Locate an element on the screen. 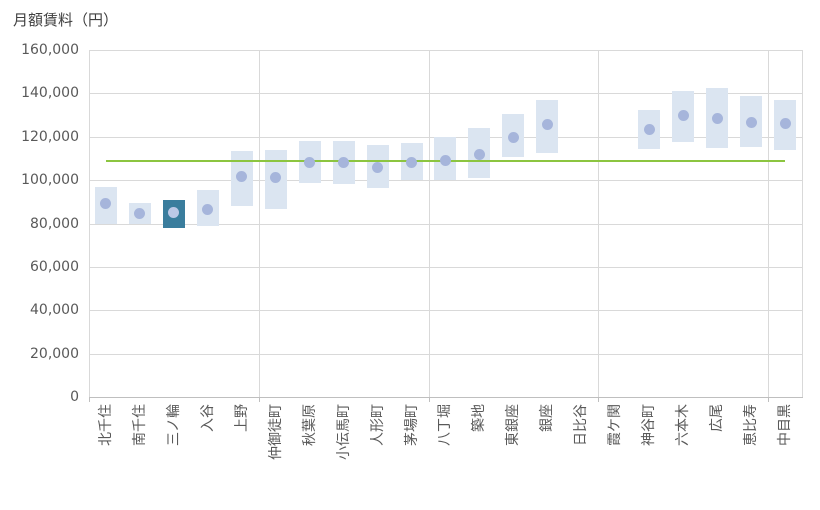  x-axis-label: 東銀座 is located at coordinates (513, 425).